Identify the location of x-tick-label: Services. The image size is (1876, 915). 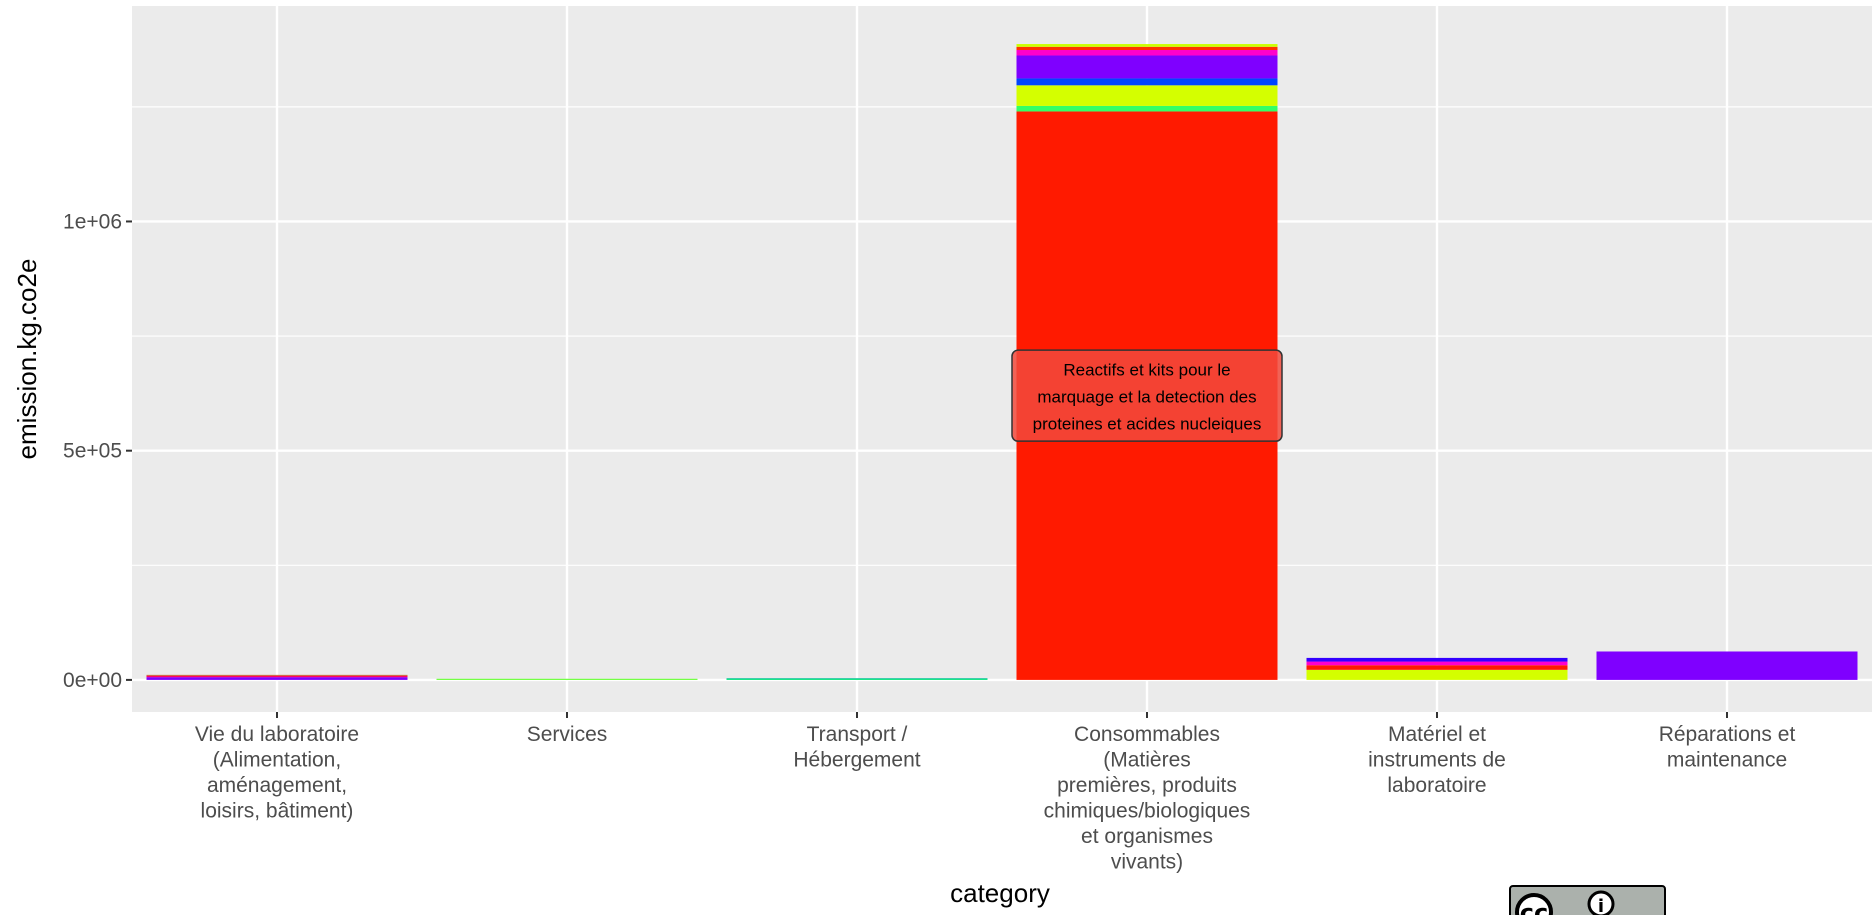
(567, 734).